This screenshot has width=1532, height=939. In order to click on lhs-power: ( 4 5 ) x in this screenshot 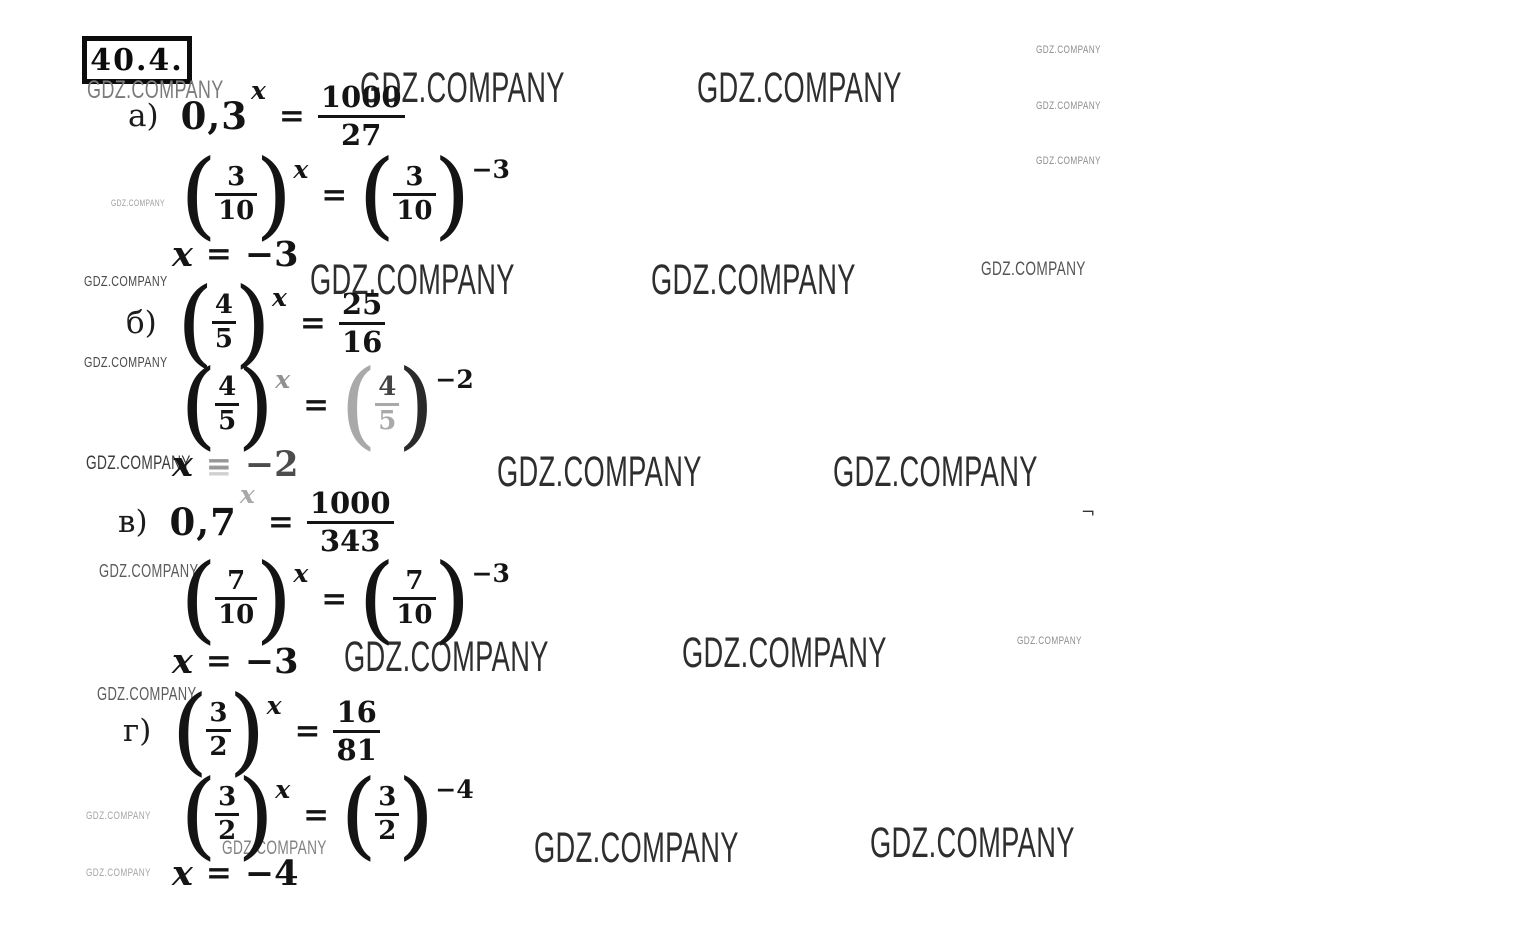, I will do `click(235, 404)`.